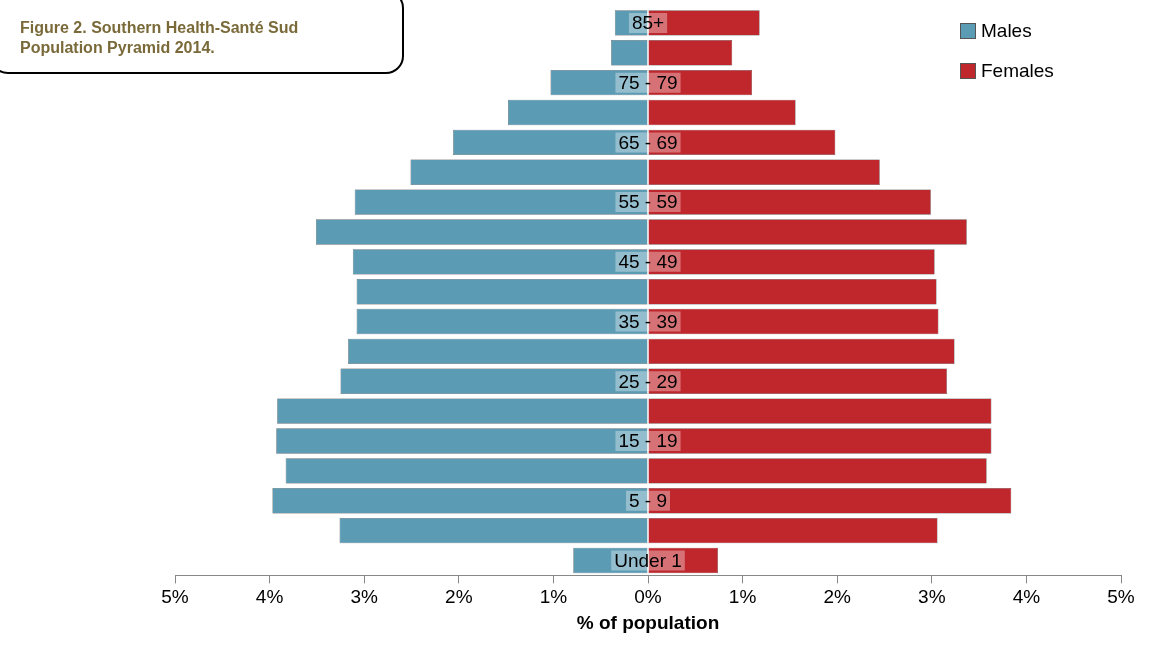 Image resolution: width=1149 pixels, height=645 pixels. What do you see at coordinates (648, 262) in the screenshot?
I see `y-tick-label: 45 - 49` at bounding box center [648, 262].